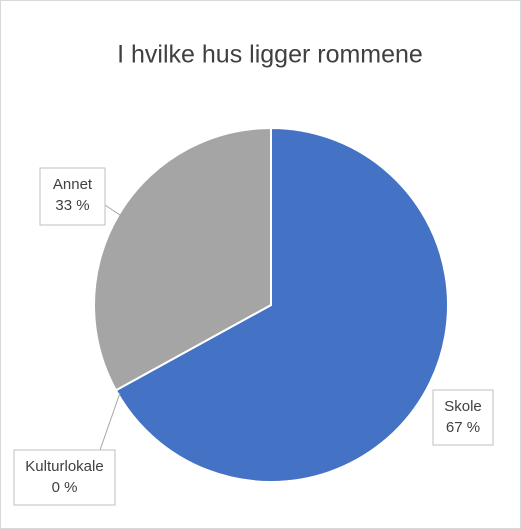 Image resolution: width=521 pixels, height=529 pixels. What do you see at coordinates (73, 184) in the screenshot?
I see `data-label-name: Annet` at bounding box center [73, 184].